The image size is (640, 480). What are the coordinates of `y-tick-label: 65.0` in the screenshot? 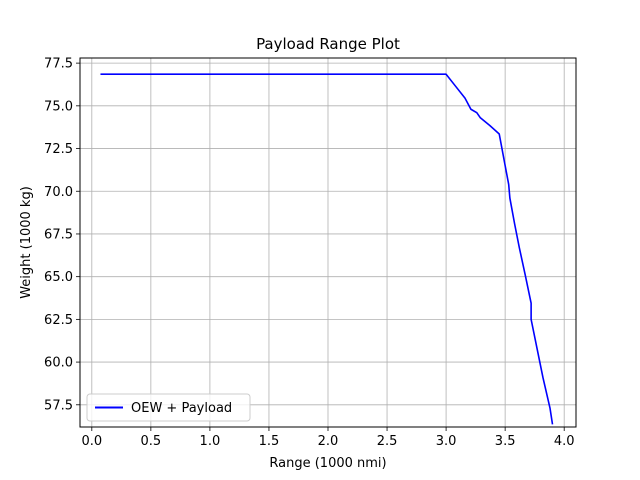 It's located at (58, 277).